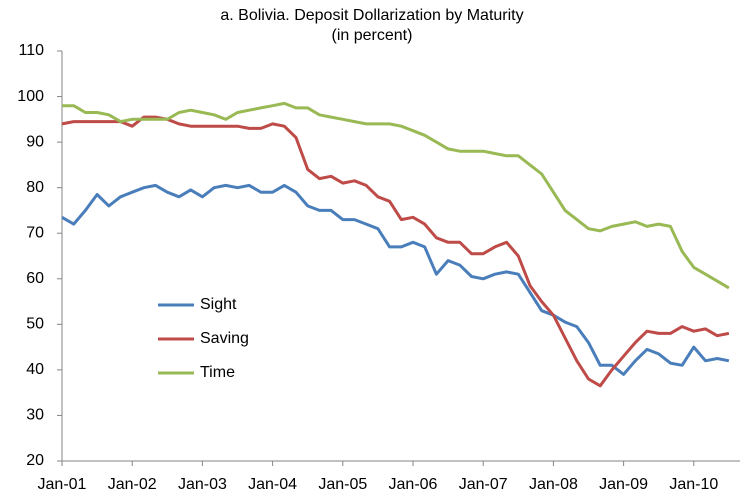 This screenshot has height=495, width=740. Describe the element at coordinates (342, 484) in the screenshot. I see `x-tick-label: Jan-05` at that location.